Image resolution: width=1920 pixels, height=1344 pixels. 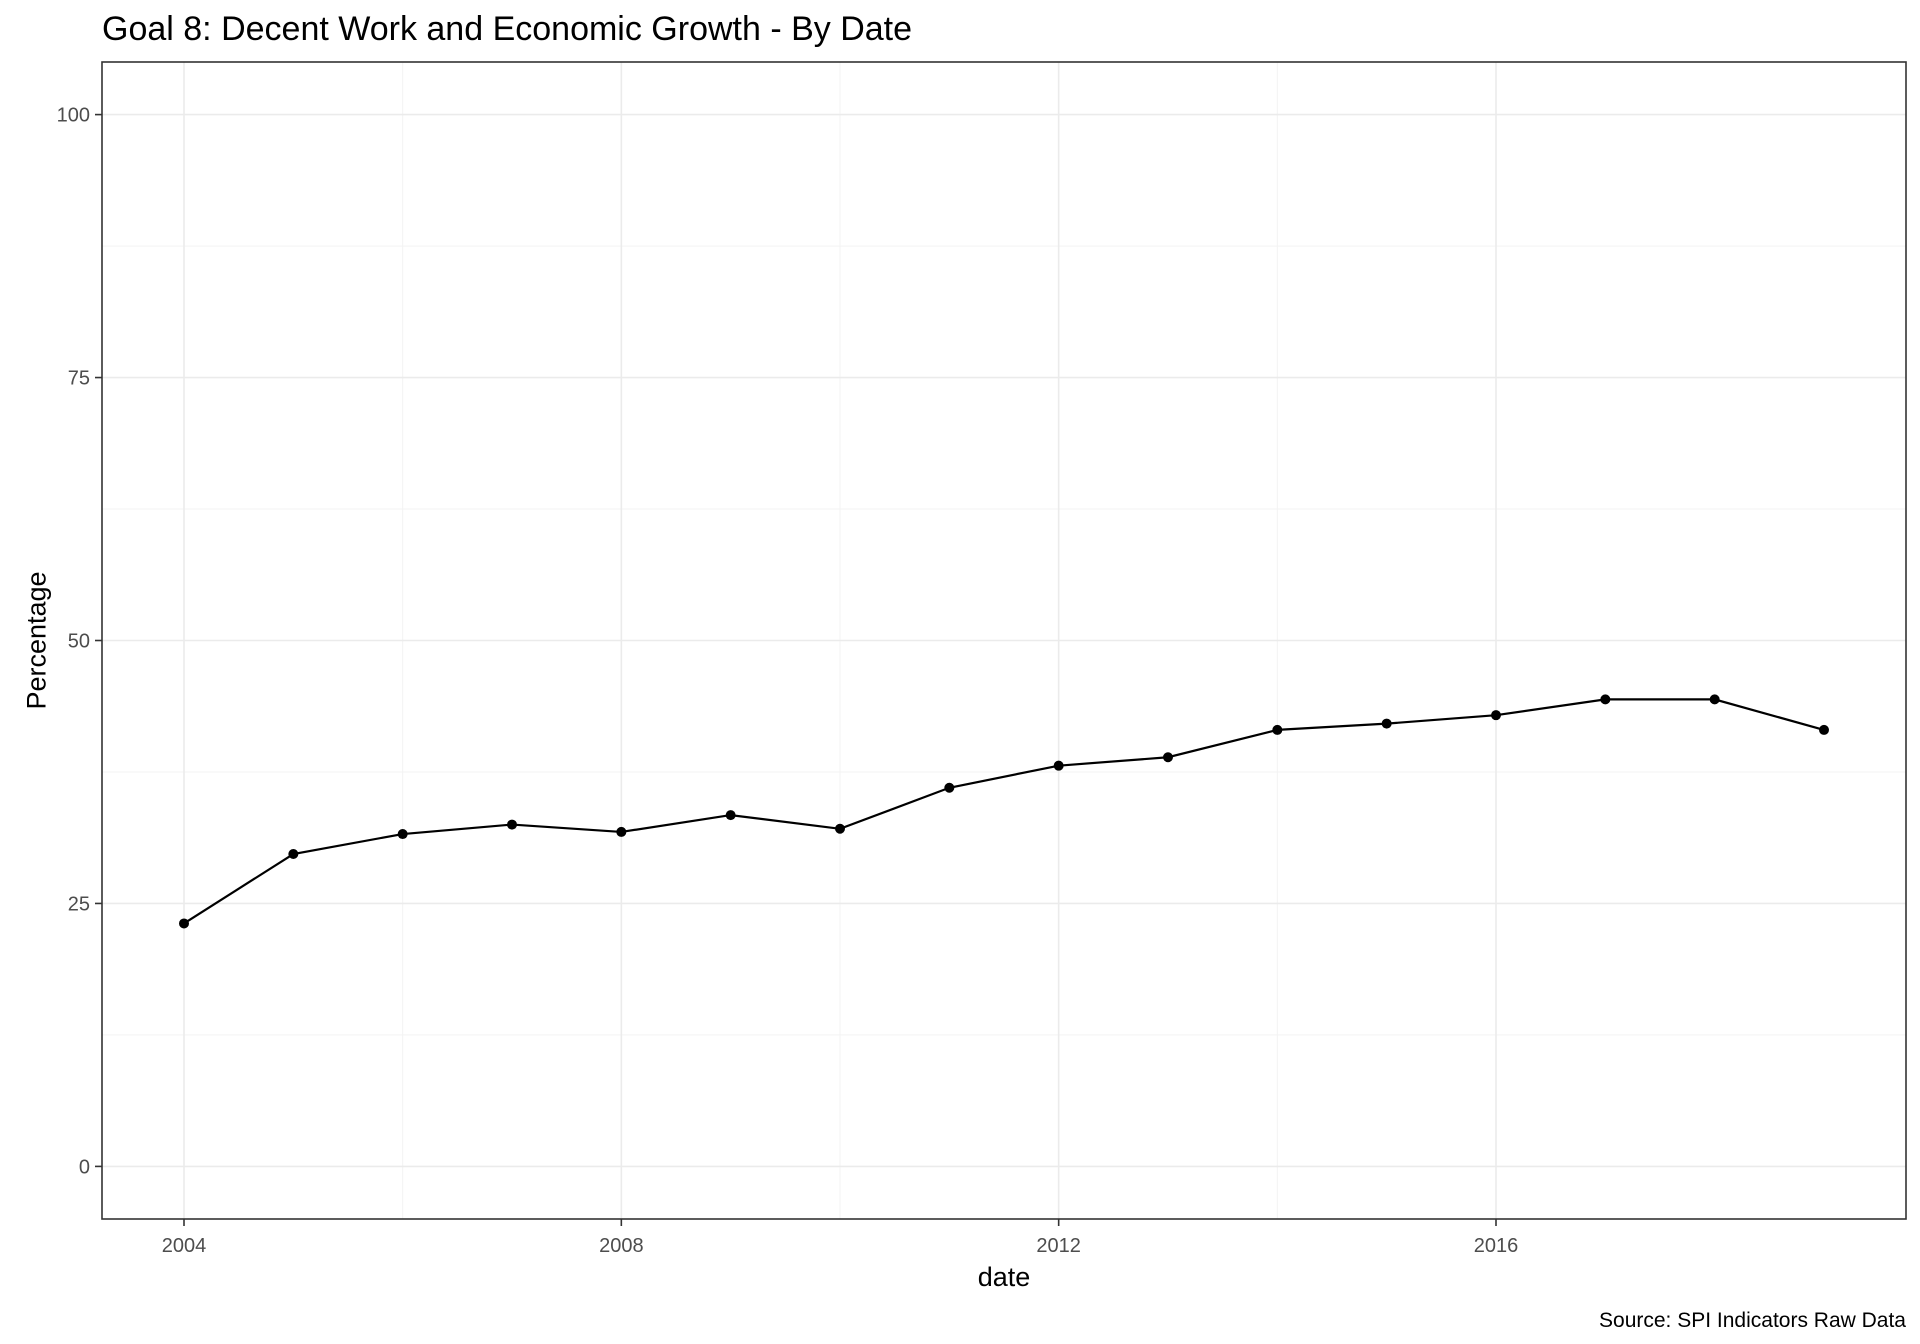 I want to click on y-tick-label: 100, so click(x=73, y=116).